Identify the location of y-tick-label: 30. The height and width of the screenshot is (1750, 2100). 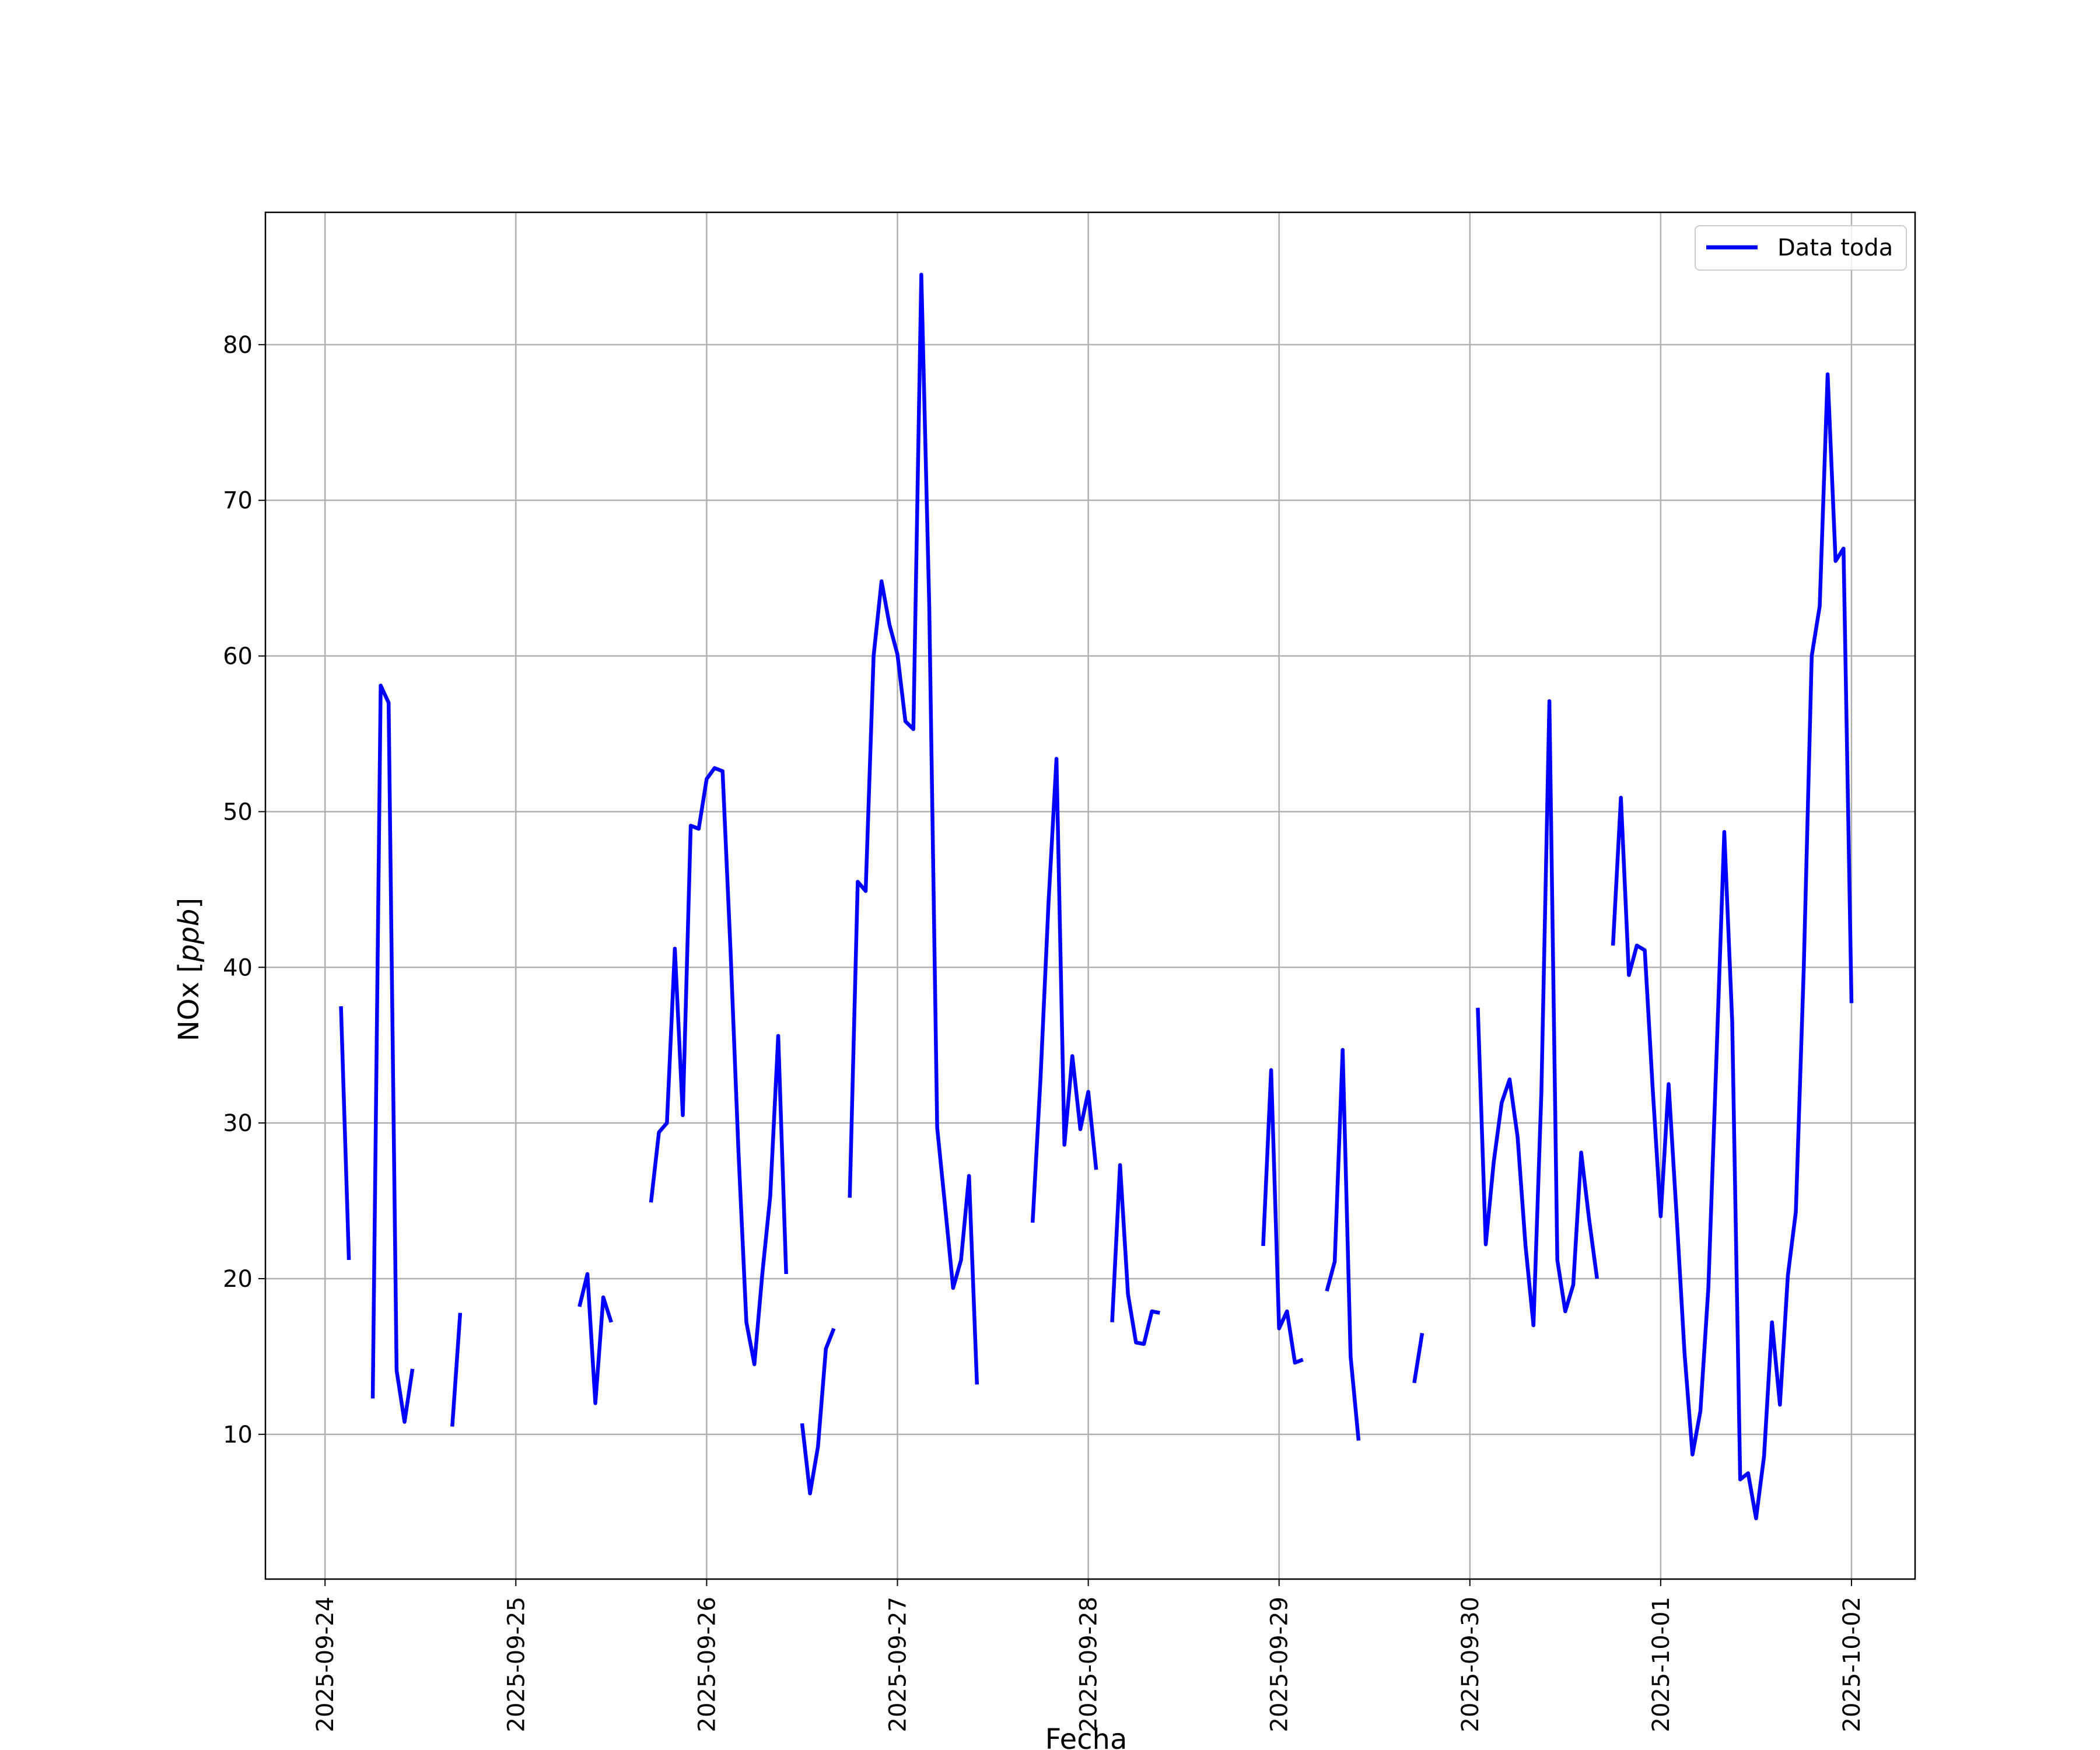
(238, 1123).